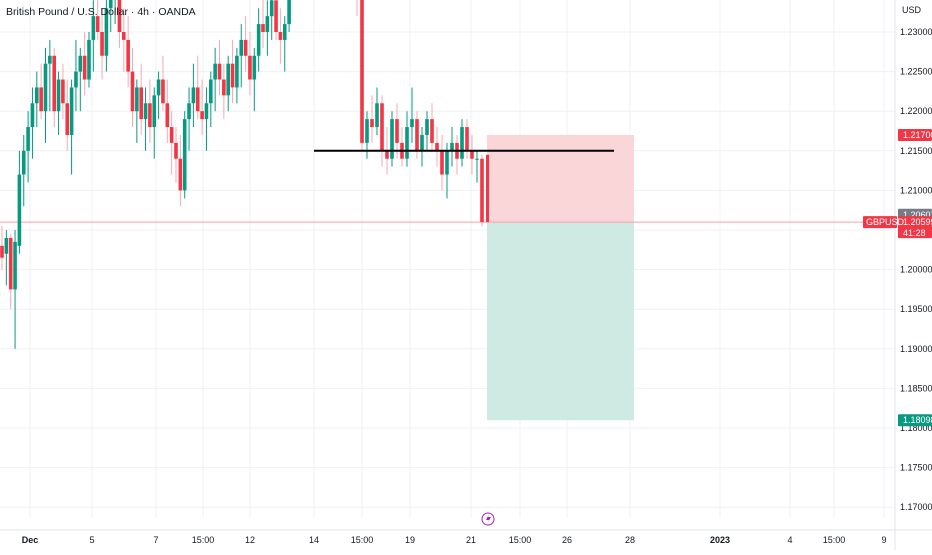 This screenshot has height=555, width=932. Describe the element at coordinates (487, 188) in the screenshot. I see `last-candle-body` at that location.